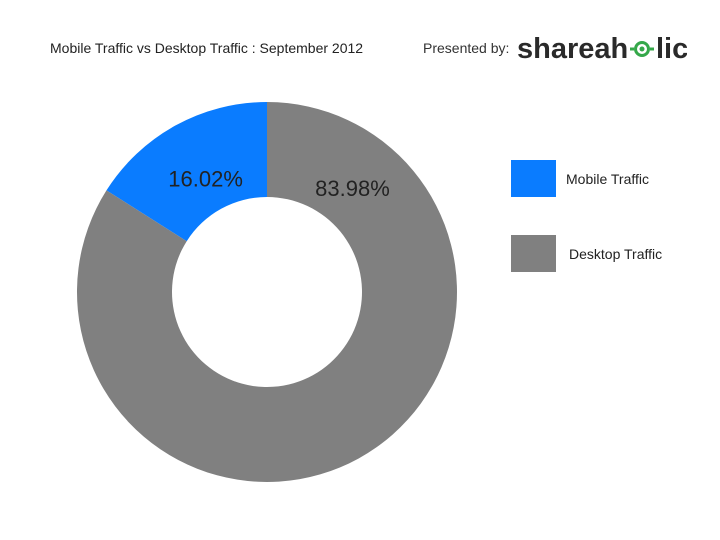  What do you see at coordinates (572, 49) in the screenshot?
I see `logo-text-left: shareah` at bounding box center [572, 49].